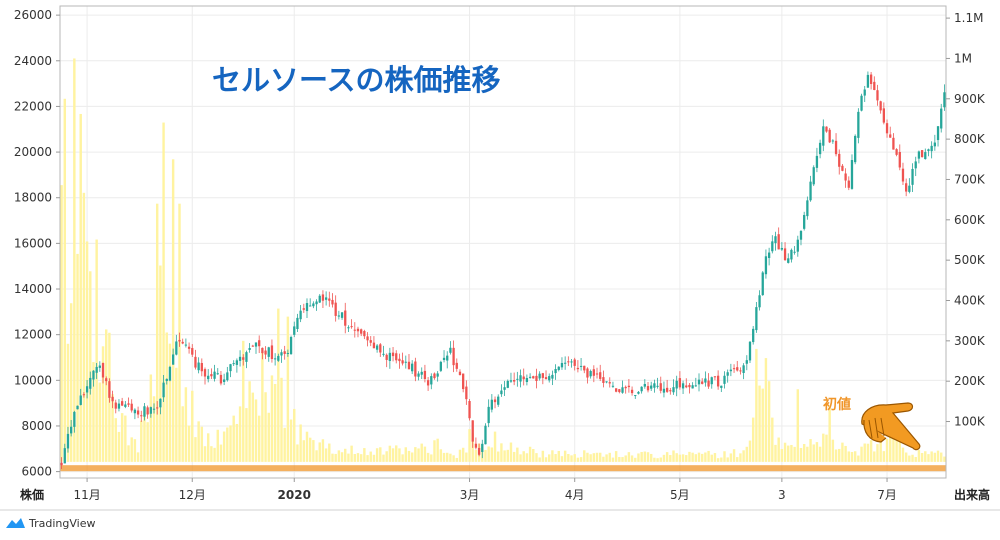 This screenshot has height=540, width=1000. Describe the element at coordinates (33, 15) in the screenshot. I see `price-tick-label: 26000` at that location.